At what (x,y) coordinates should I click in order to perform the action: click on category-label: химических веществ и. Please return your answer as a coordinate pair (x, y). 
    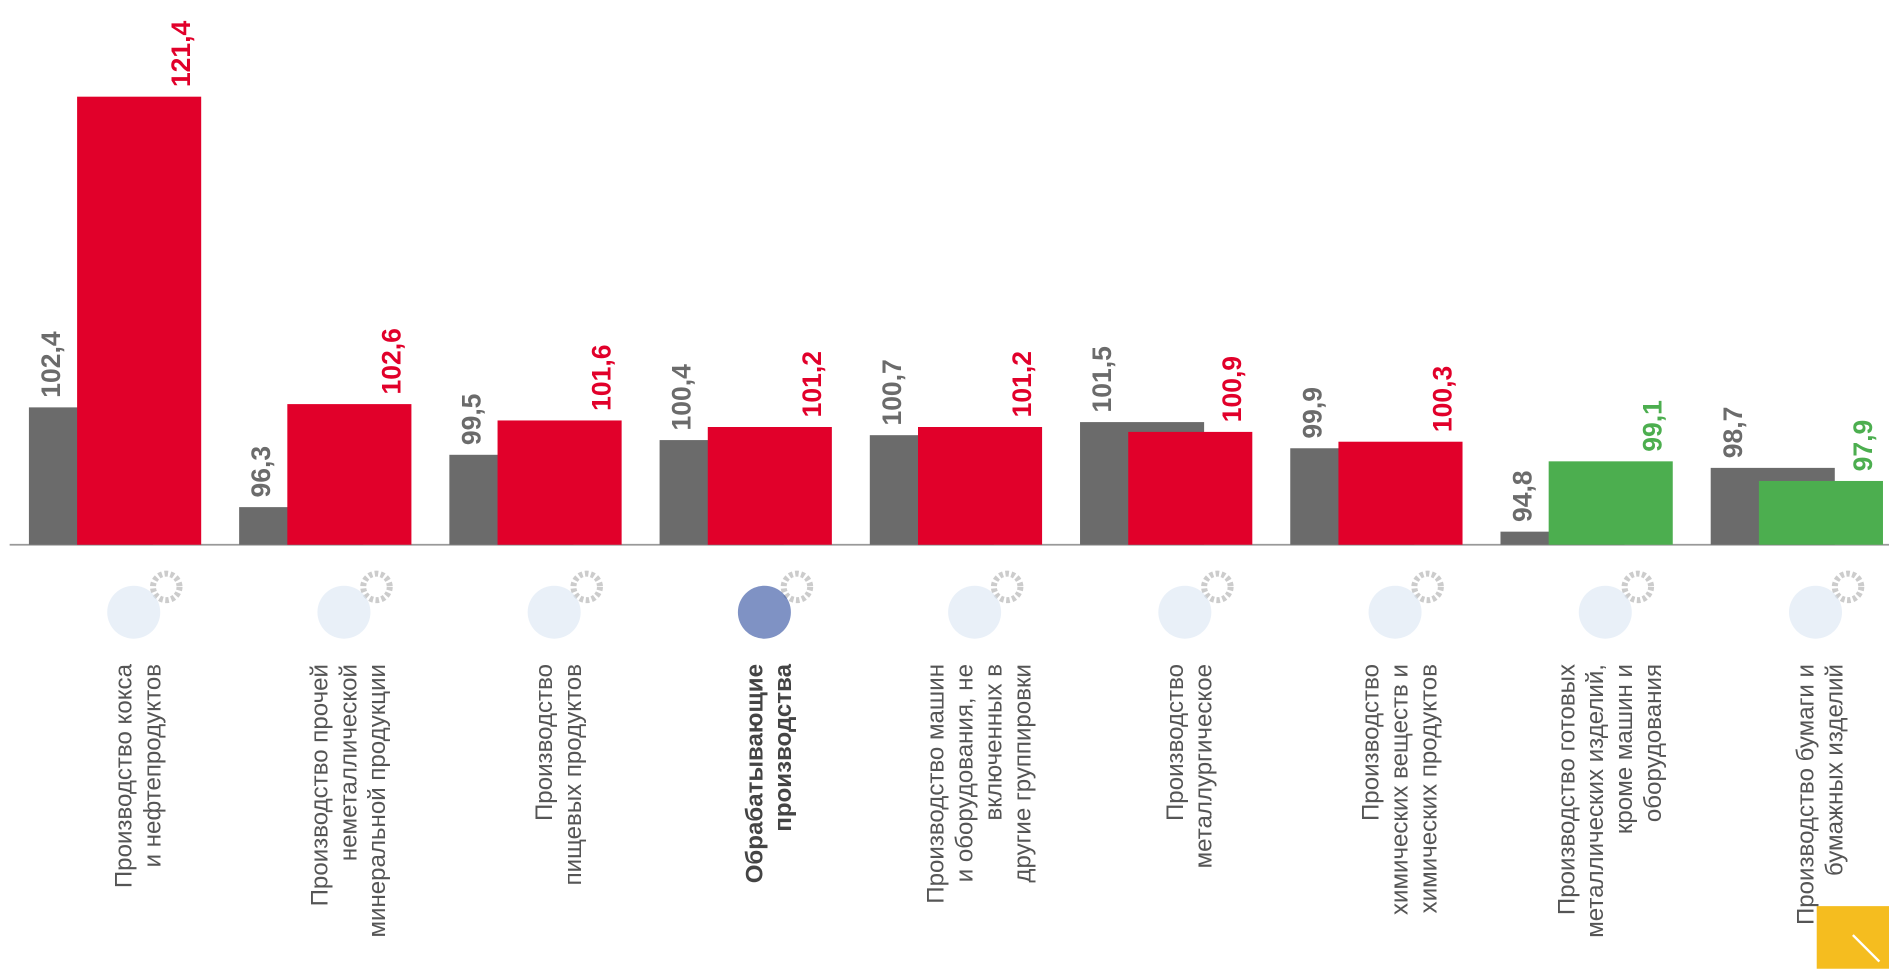
    Looking at the image, I should click on (1399, 789).